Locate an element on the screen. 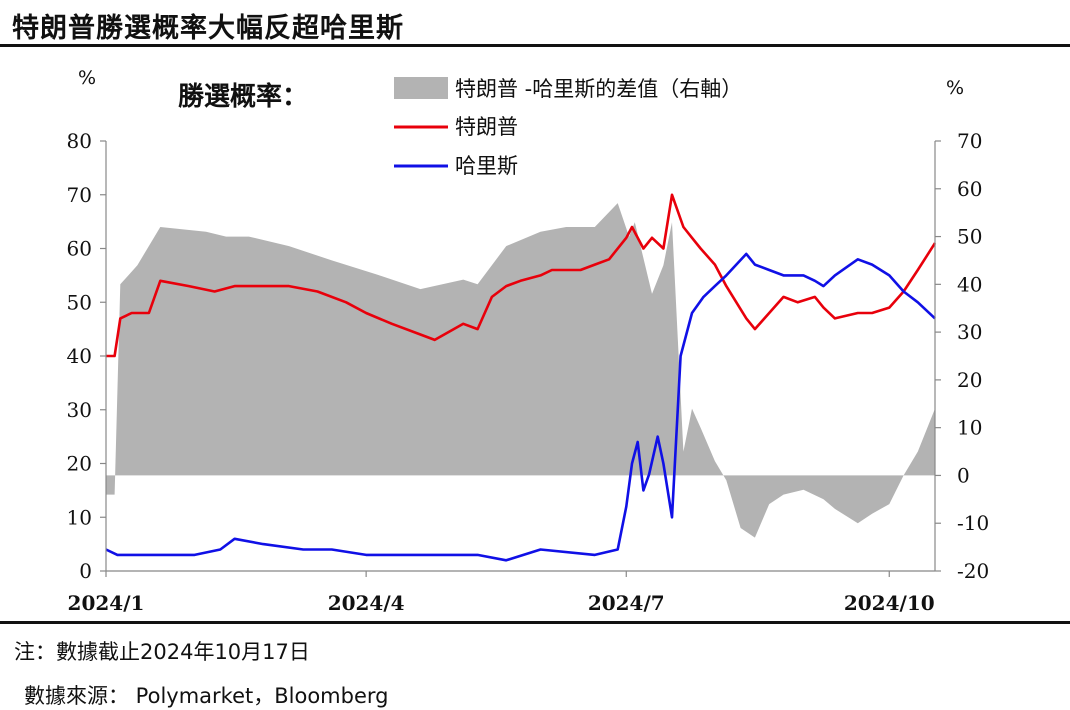  data-source: 數據來源： Polymarket，Bloomberg is located at coordinates (206, 696).